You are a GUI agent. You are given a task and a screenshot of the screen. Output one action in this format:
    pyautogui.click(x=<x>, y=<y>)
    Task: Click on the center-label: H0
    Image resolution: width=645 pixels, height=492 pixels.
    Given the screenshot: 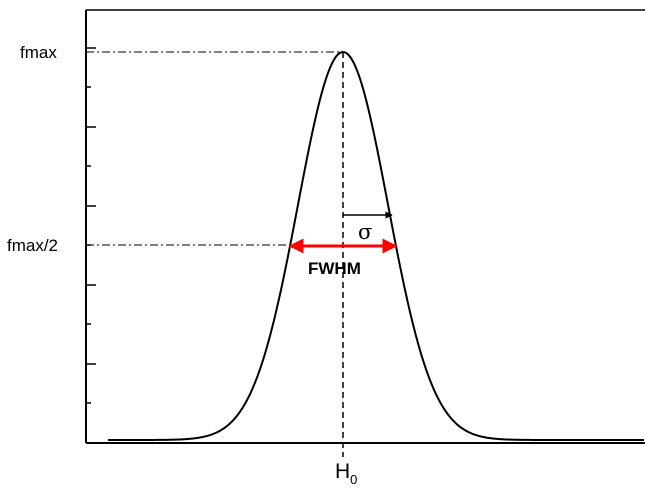 What is the action you would take?
    pyautogui.click(x=346, y=473)
    